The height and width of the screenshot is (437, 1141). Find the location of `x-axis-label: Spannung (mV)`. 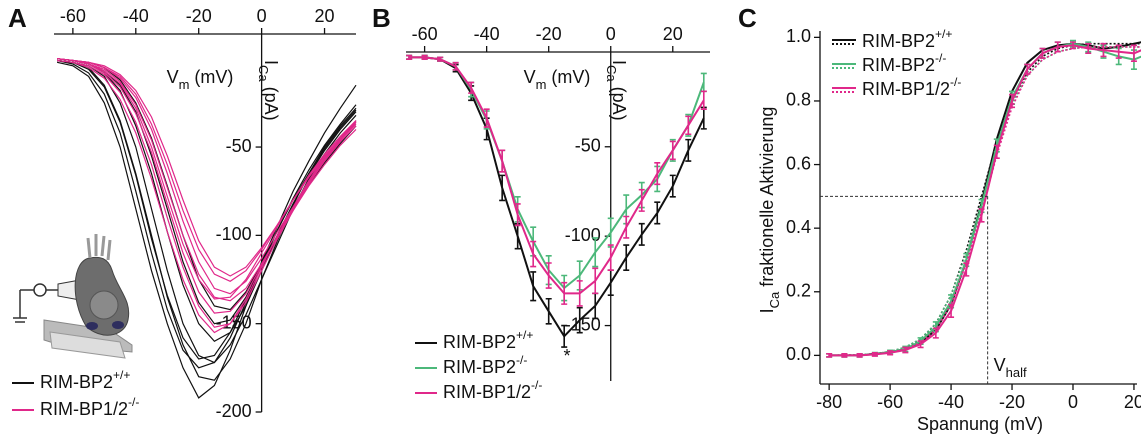

x-axis-label: Spannung (mV) is located at coordinates (980, 424).